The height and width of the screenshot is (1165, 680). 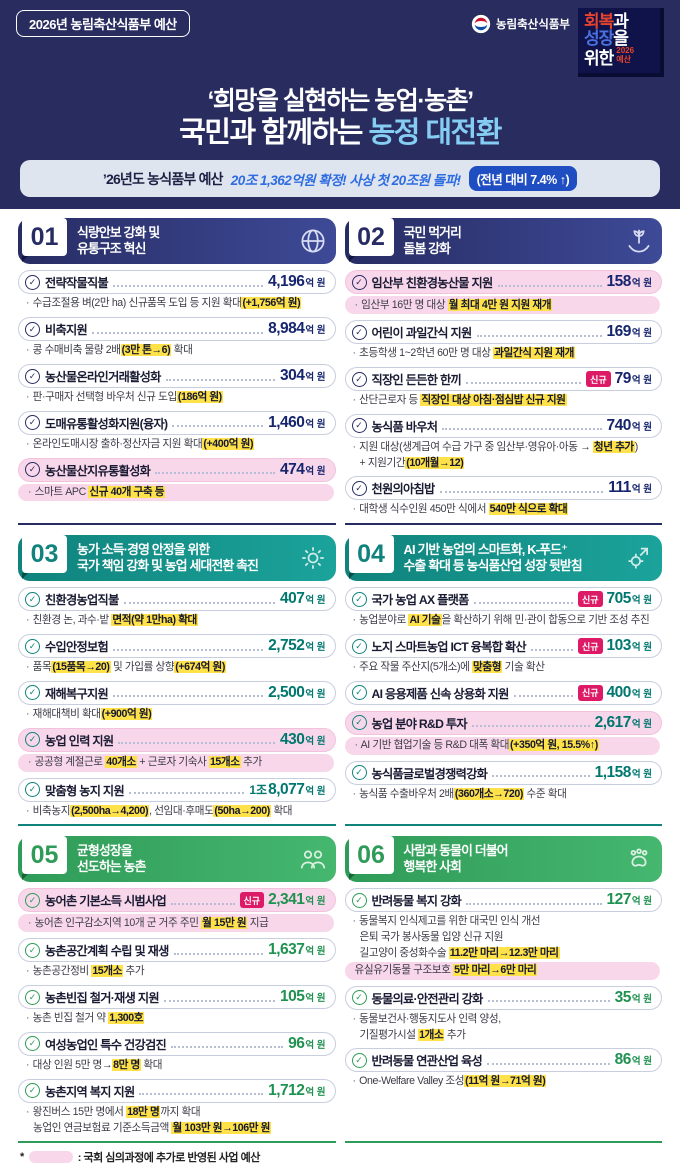 What do you see at coordinates (297, 1090) in the screenshot?
I see `item-amount: 1,712 억 원` at bounding box center [297, 1090].